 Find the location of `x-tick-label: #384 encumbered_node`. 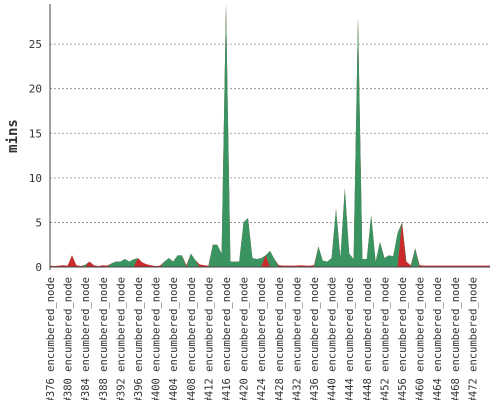

x-tick-label: #384 encumbered_node is located at coordinates (86, 338).